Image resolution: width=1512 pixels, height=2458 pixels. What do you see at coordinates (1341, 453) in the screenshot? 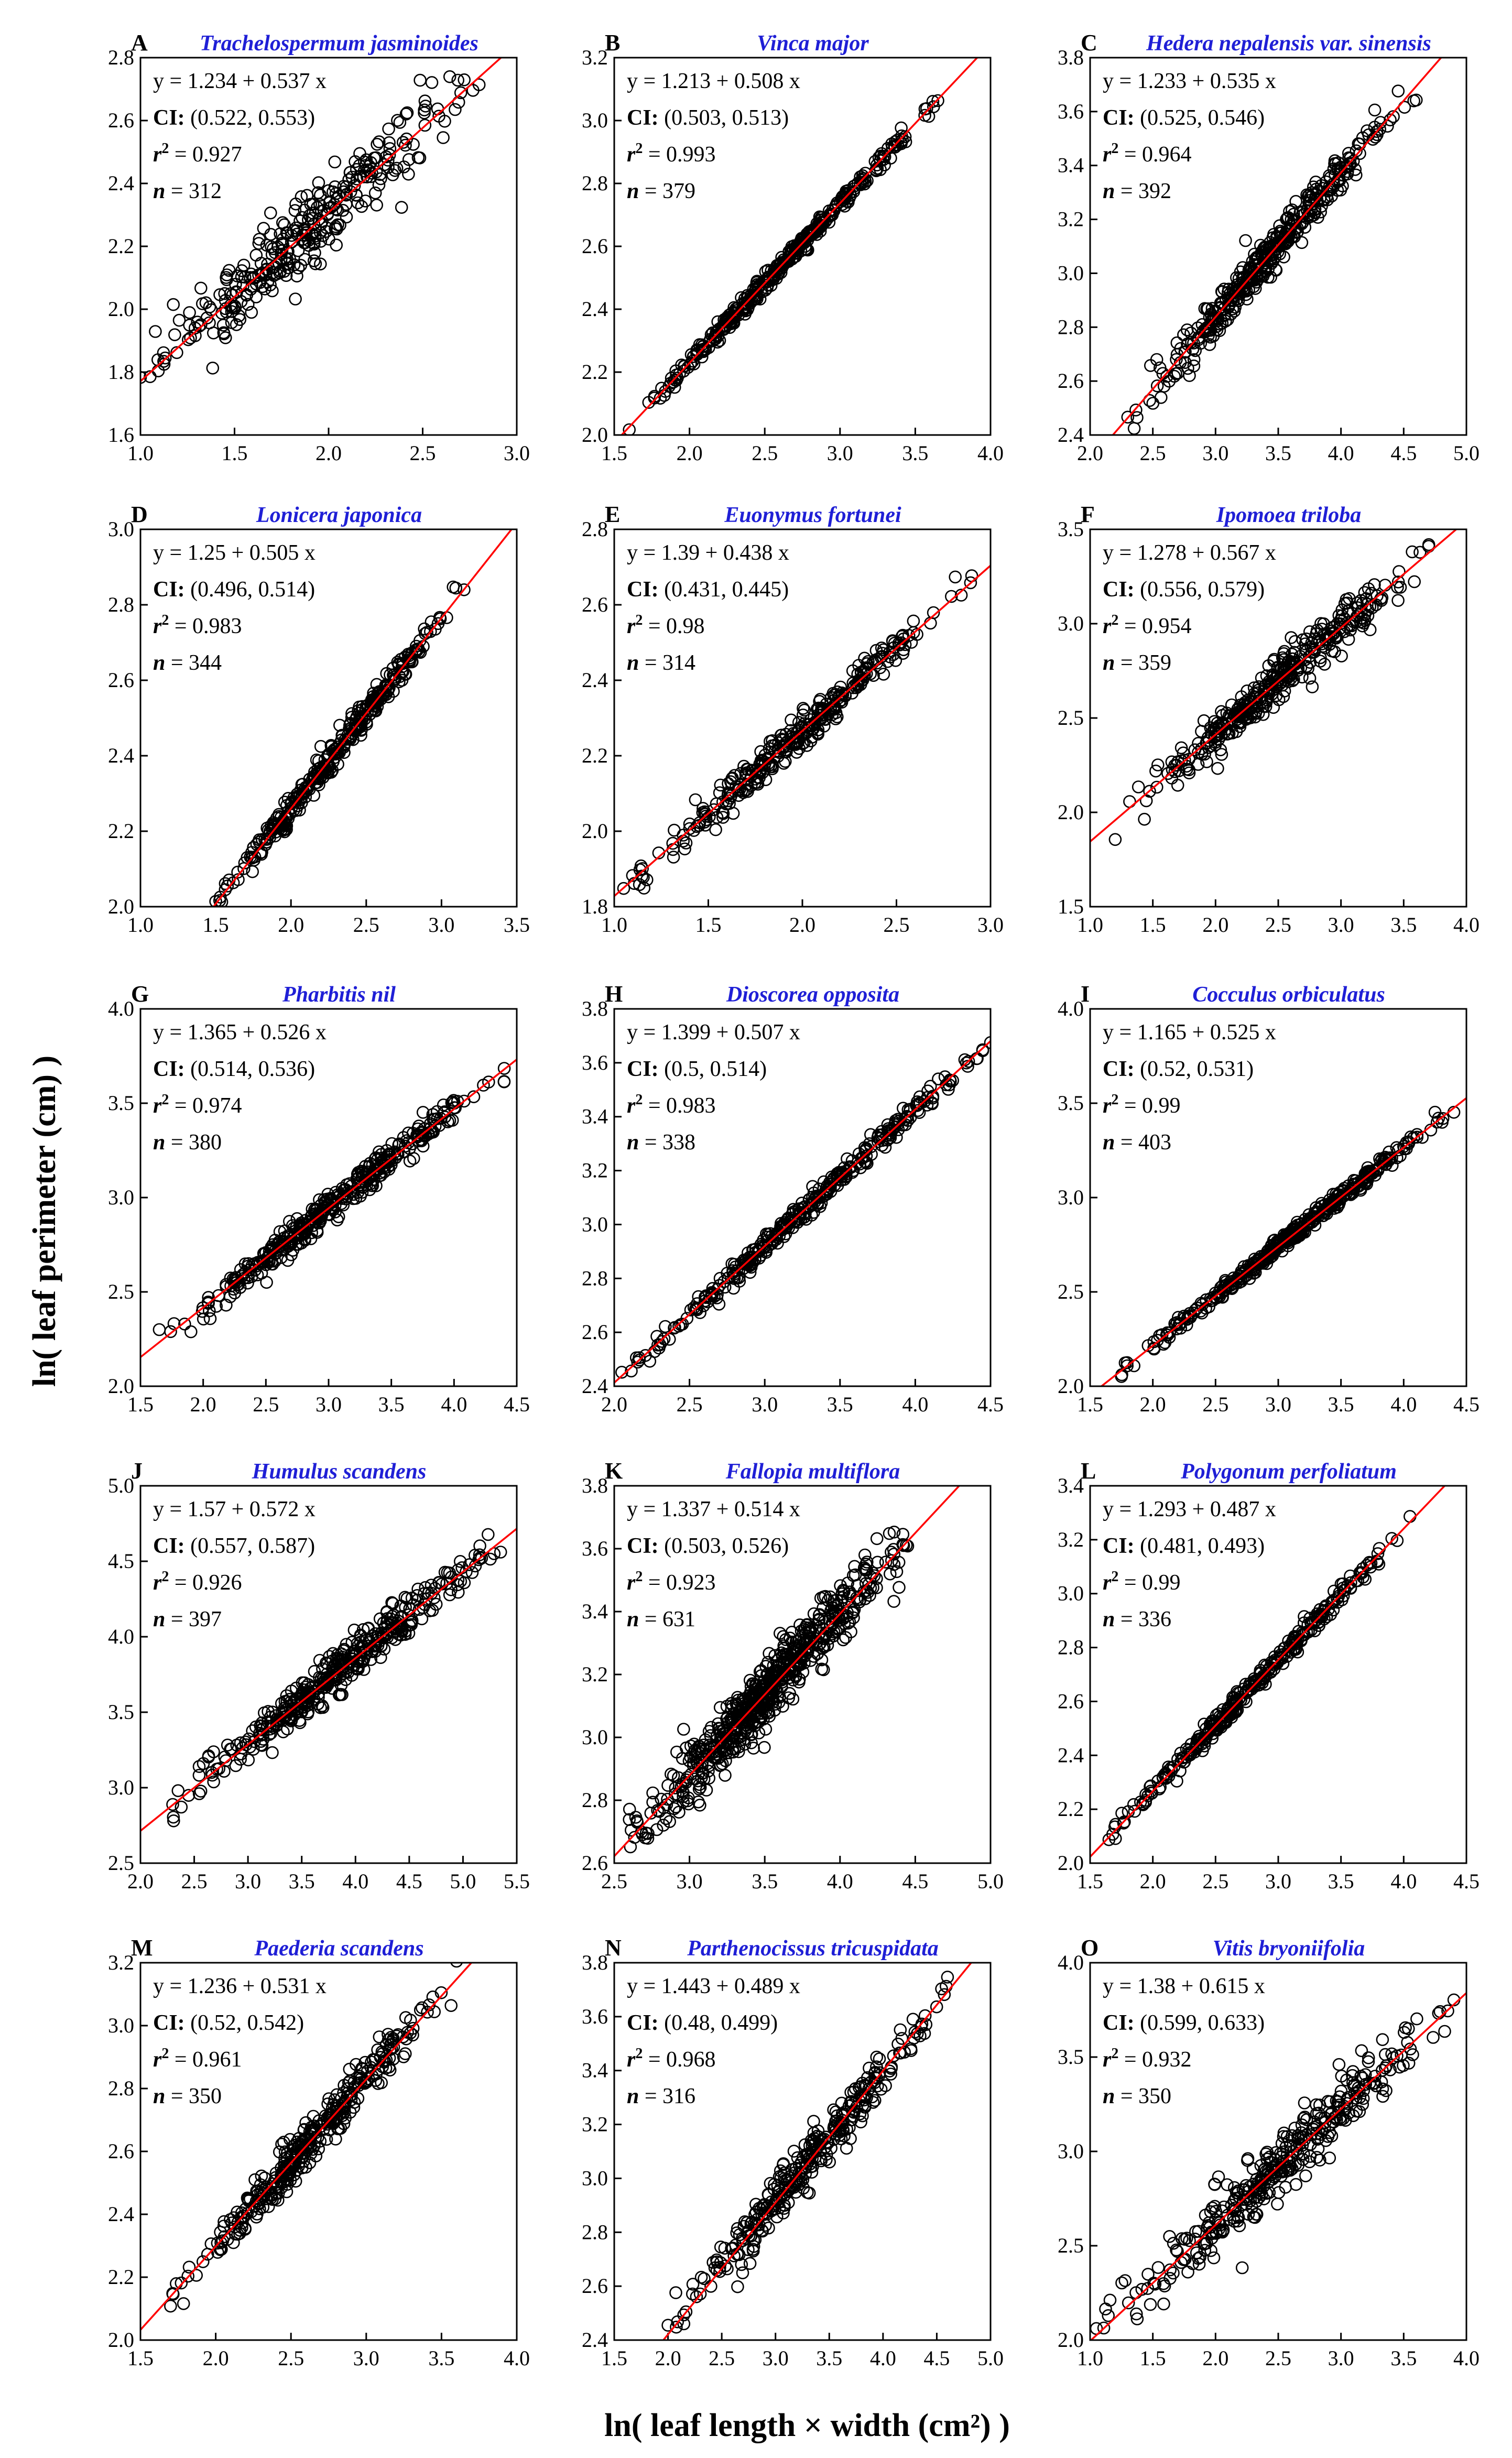
I see `x-tick-label: 4.0` at bounding box center [1341, 453].